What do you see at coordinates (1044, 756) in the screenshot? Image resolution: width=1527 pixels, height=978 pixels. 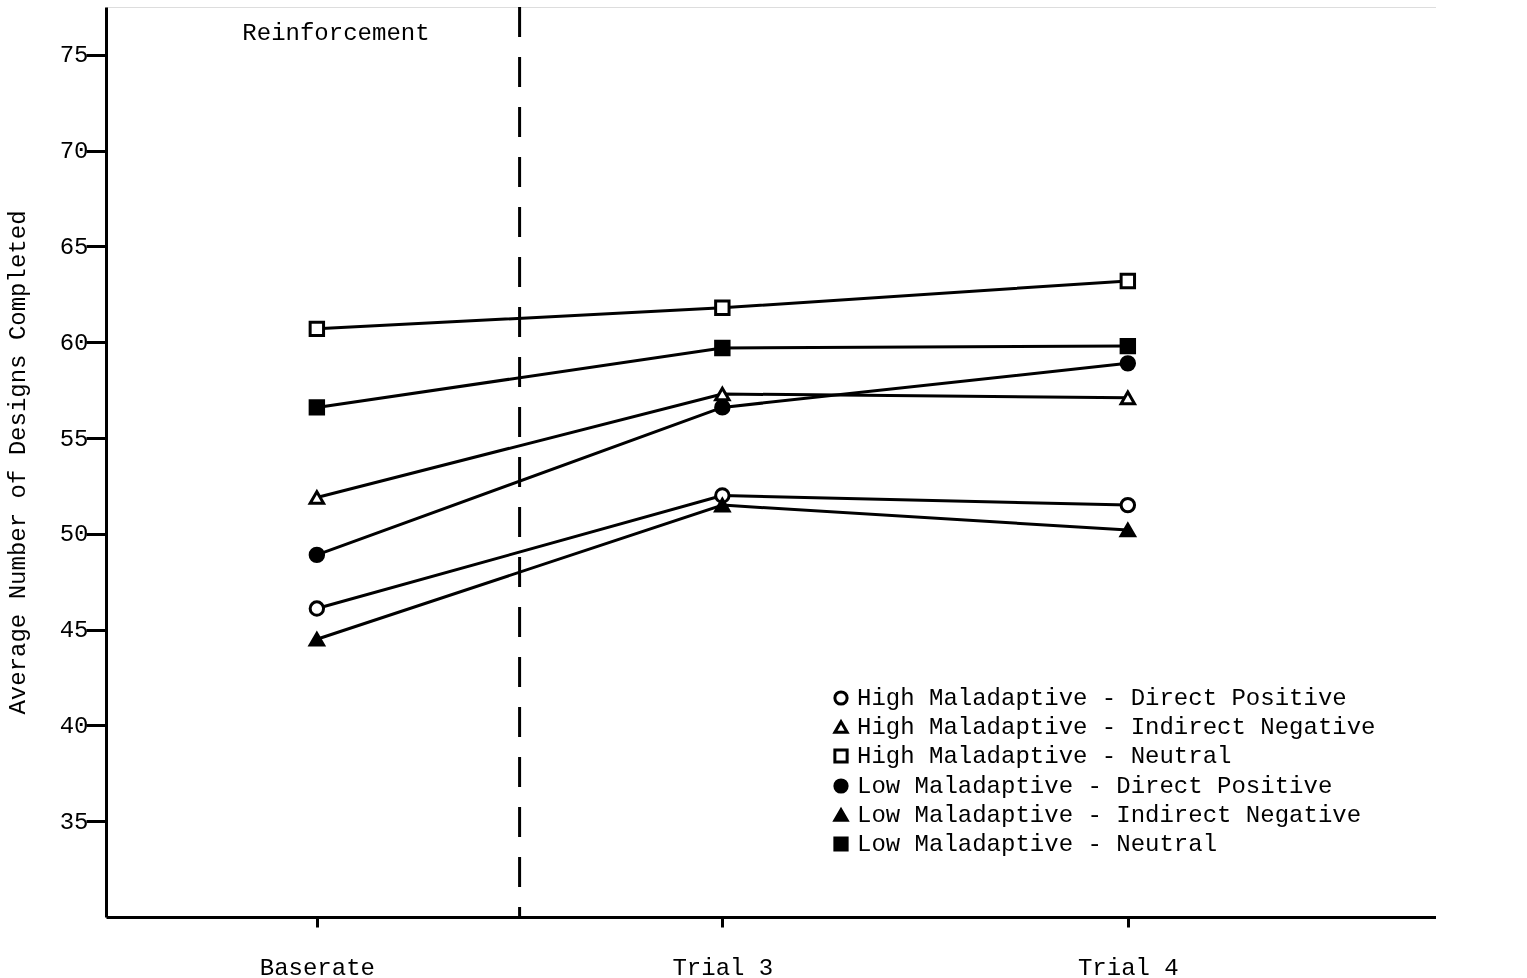 I see `legend-label: High Maladaptive - Neutral` at bounding box center [1044, 756].